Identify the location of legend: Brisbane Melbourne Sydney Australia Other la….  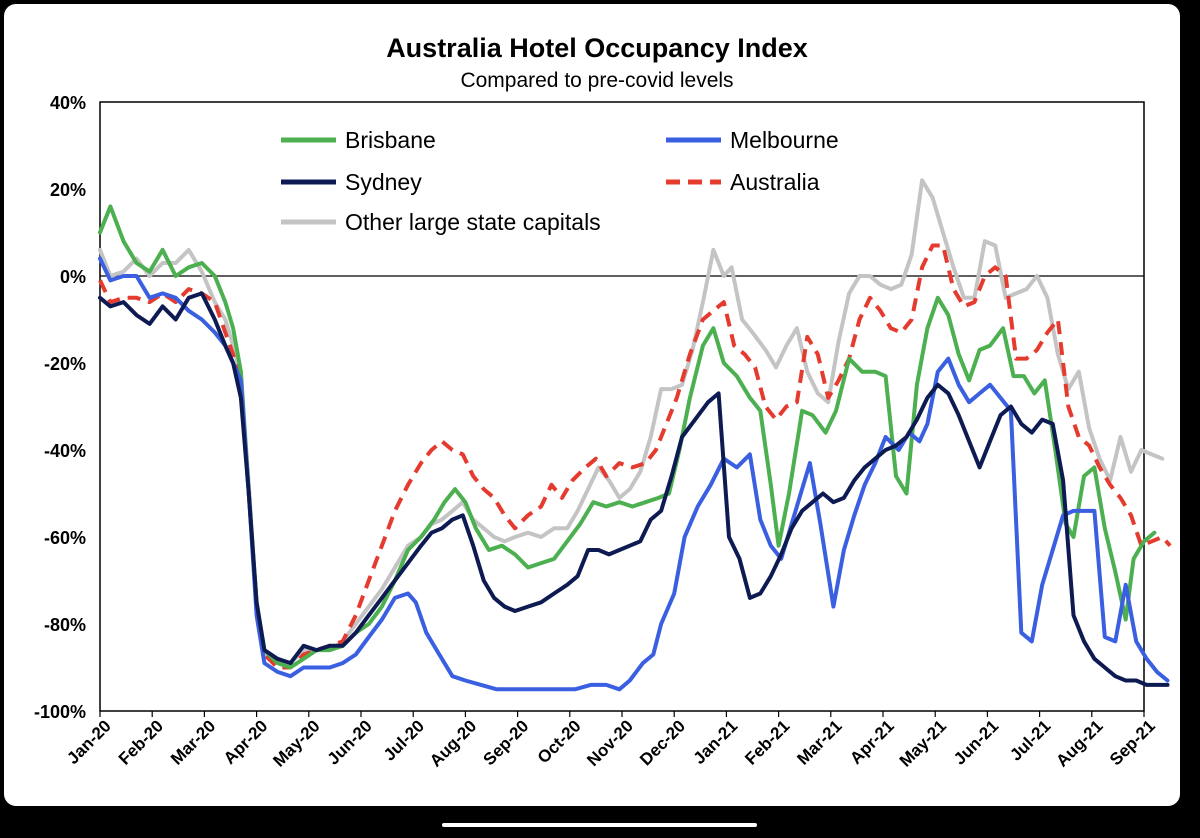
(560, 181).